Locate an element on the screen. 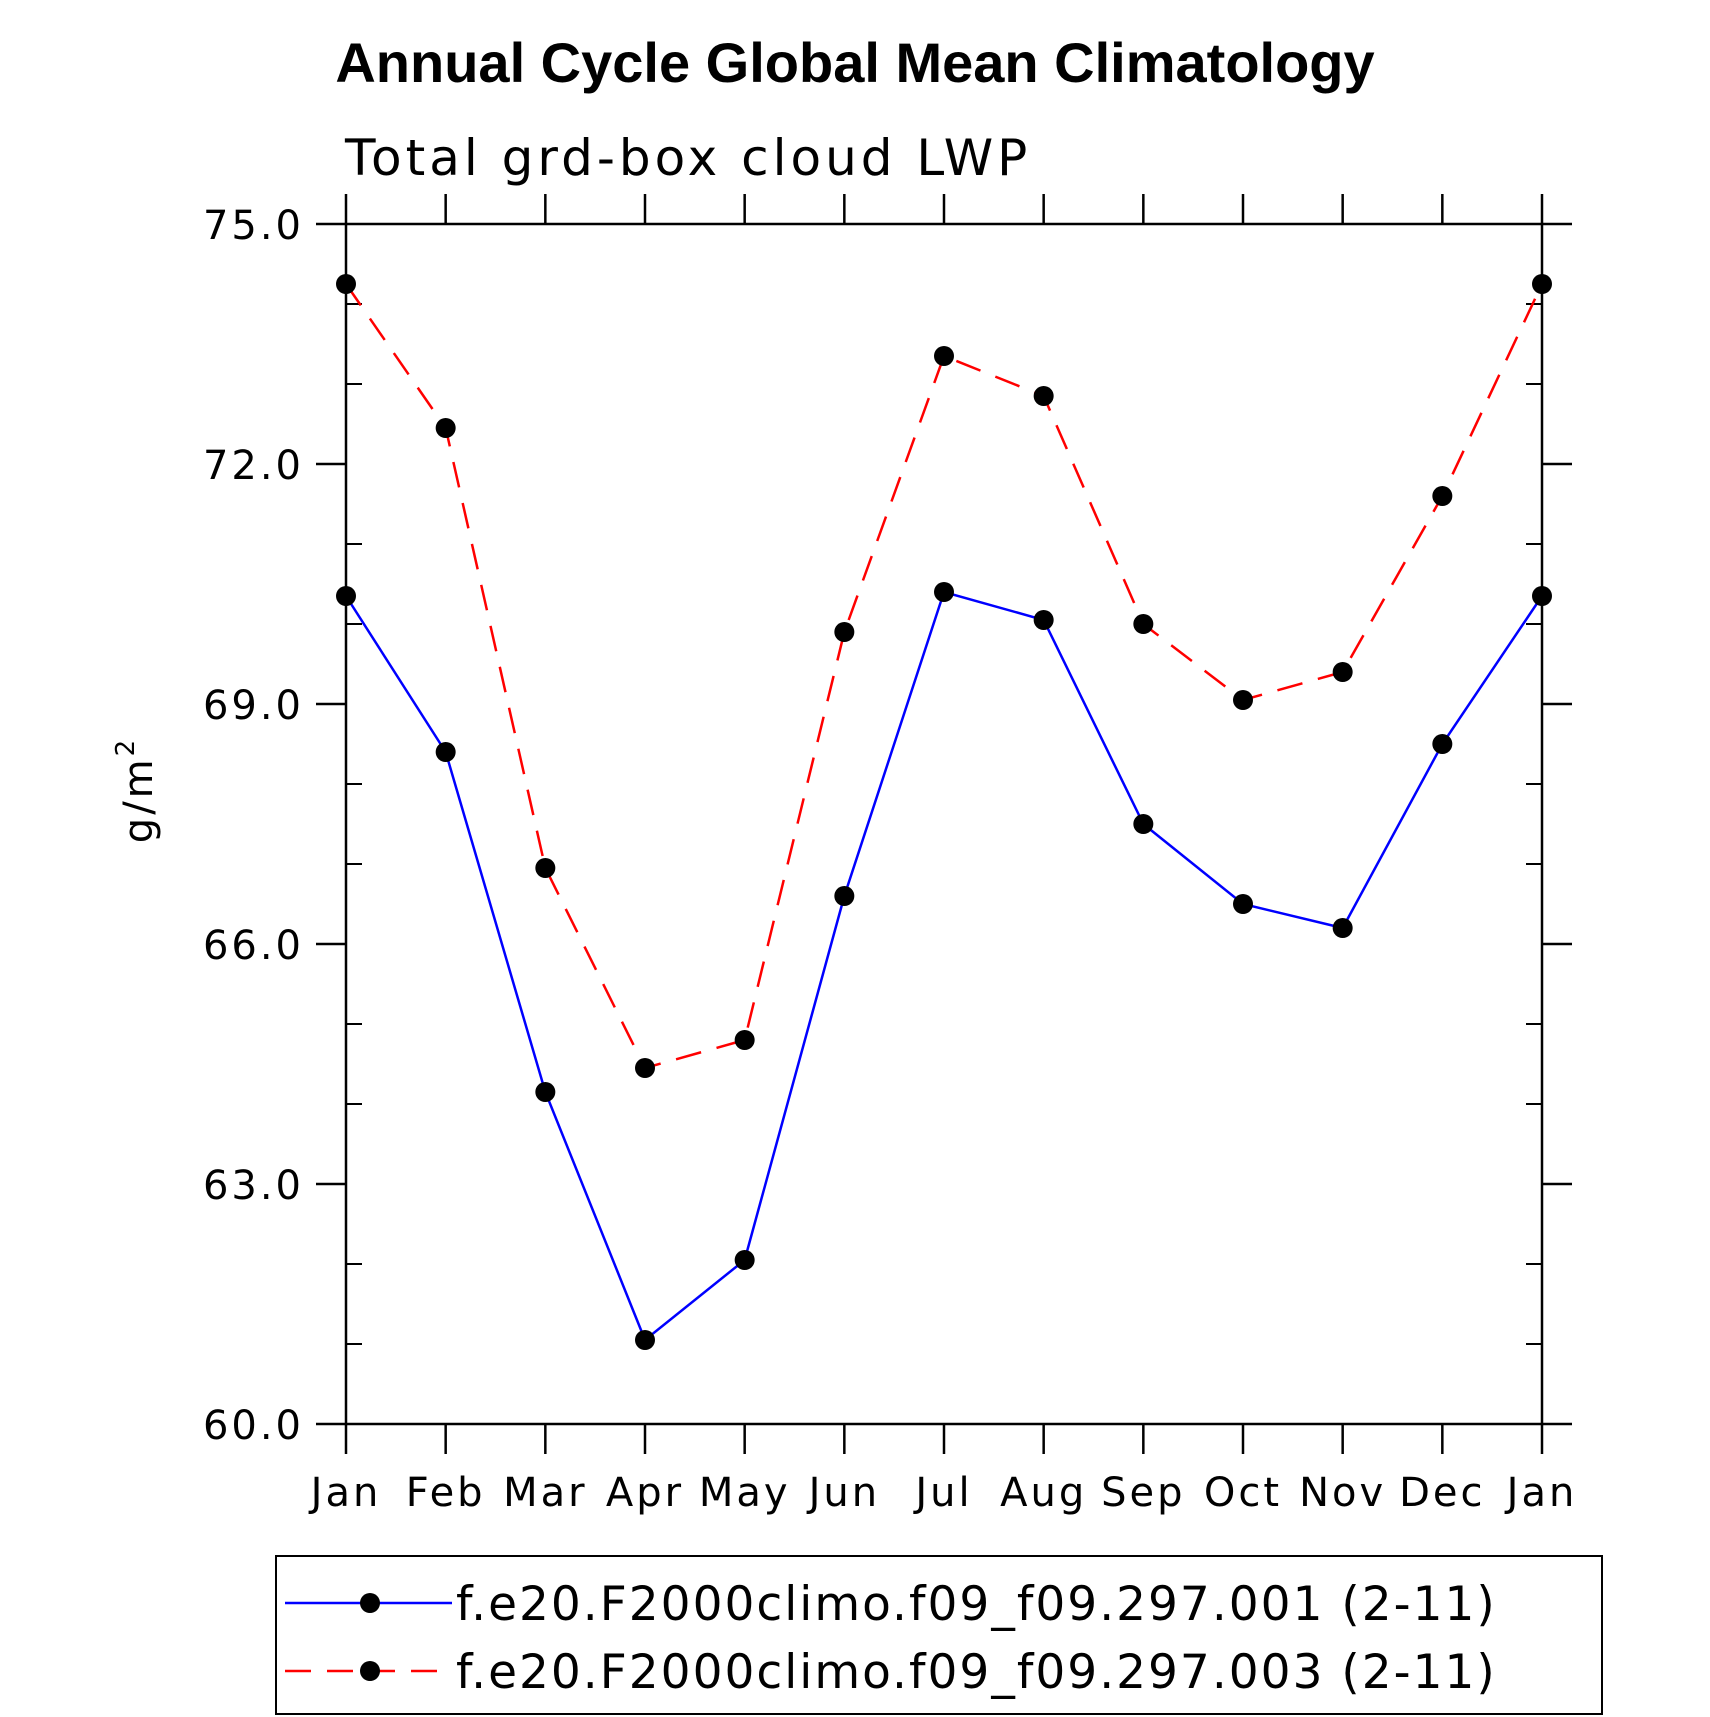 This screenshot has height=1717, width=1710. x-tick-label: Jul is located at coordinates (942, 1493).